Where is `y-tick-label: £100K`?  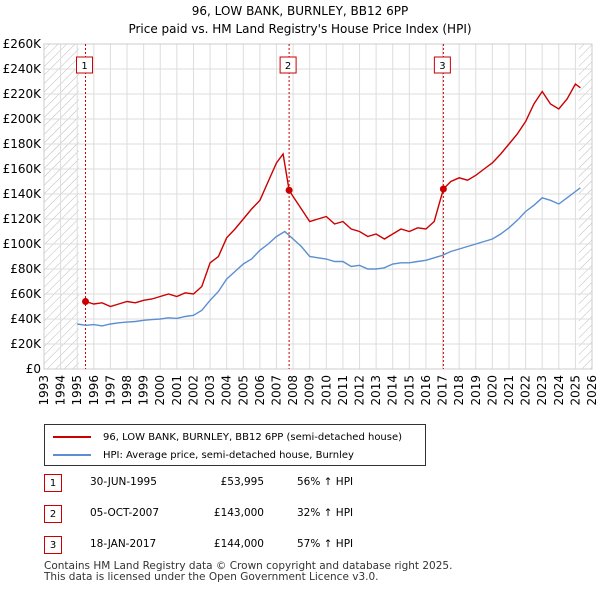 y-tick-label: £100K is located at coordinates (23, 244).